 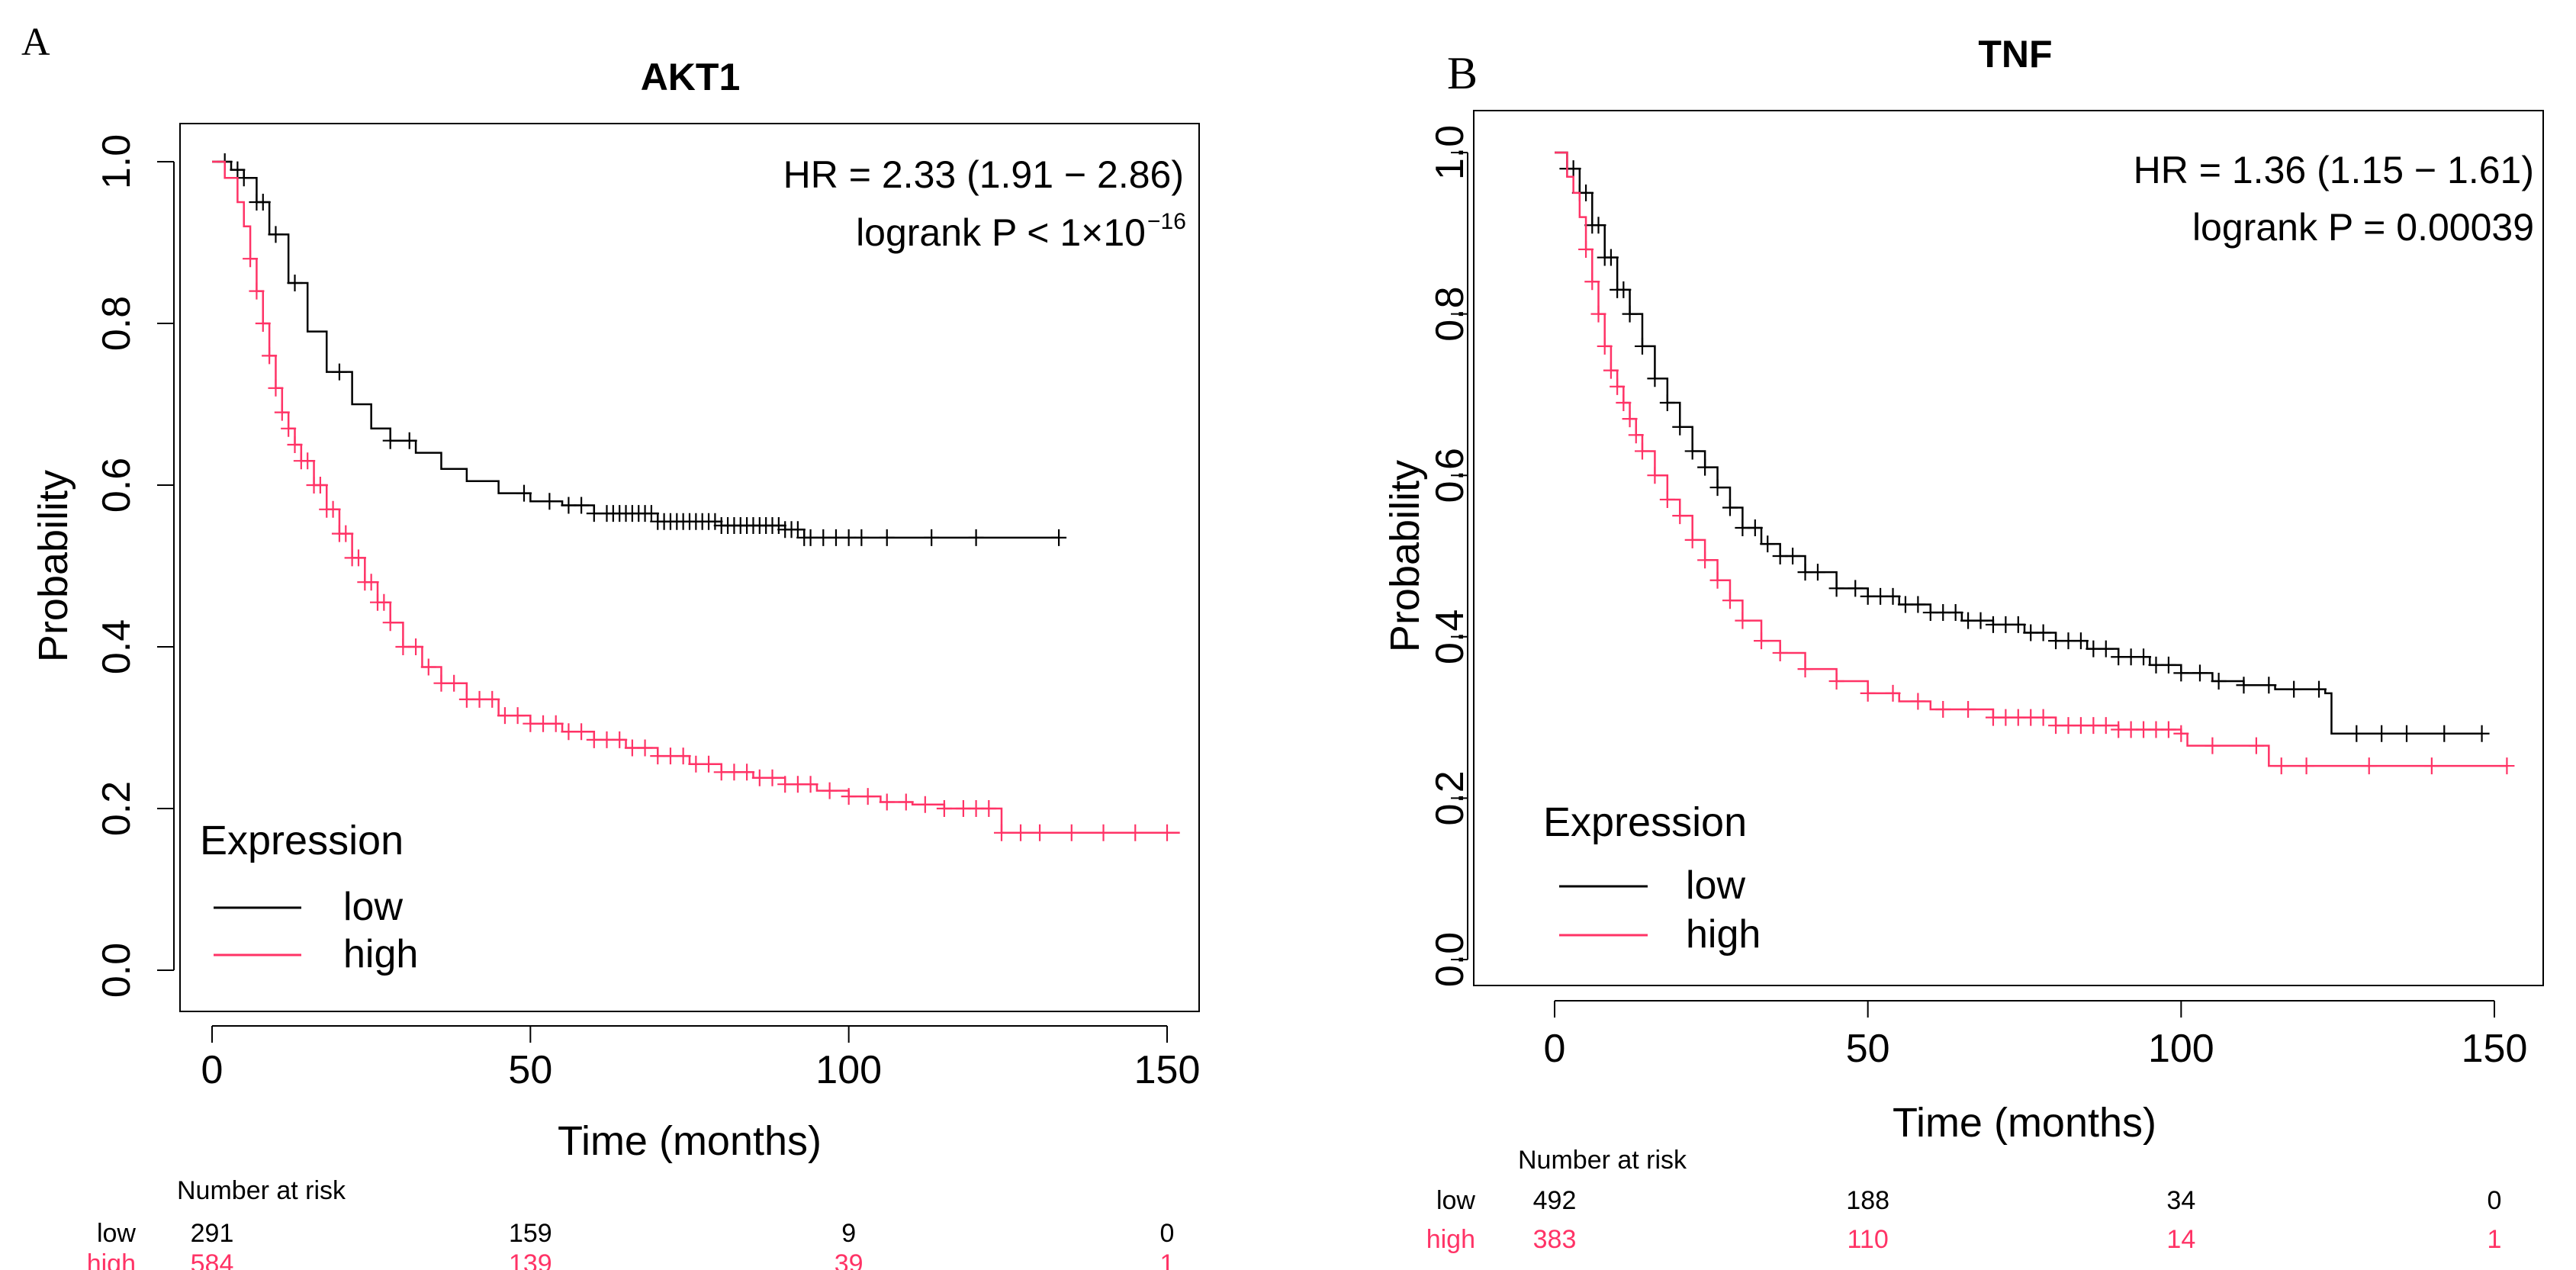 What do you see at coordinates (117, 323) in the screenshot?
I see `y-tick-label: 0.8` at bounding box center [117, 323].